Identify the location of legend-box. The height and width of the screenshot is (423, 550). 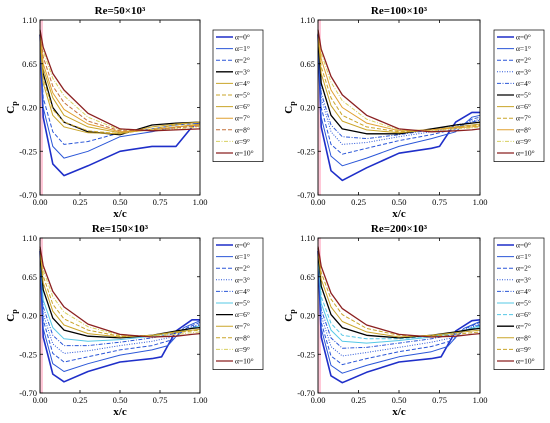
(519, 95).